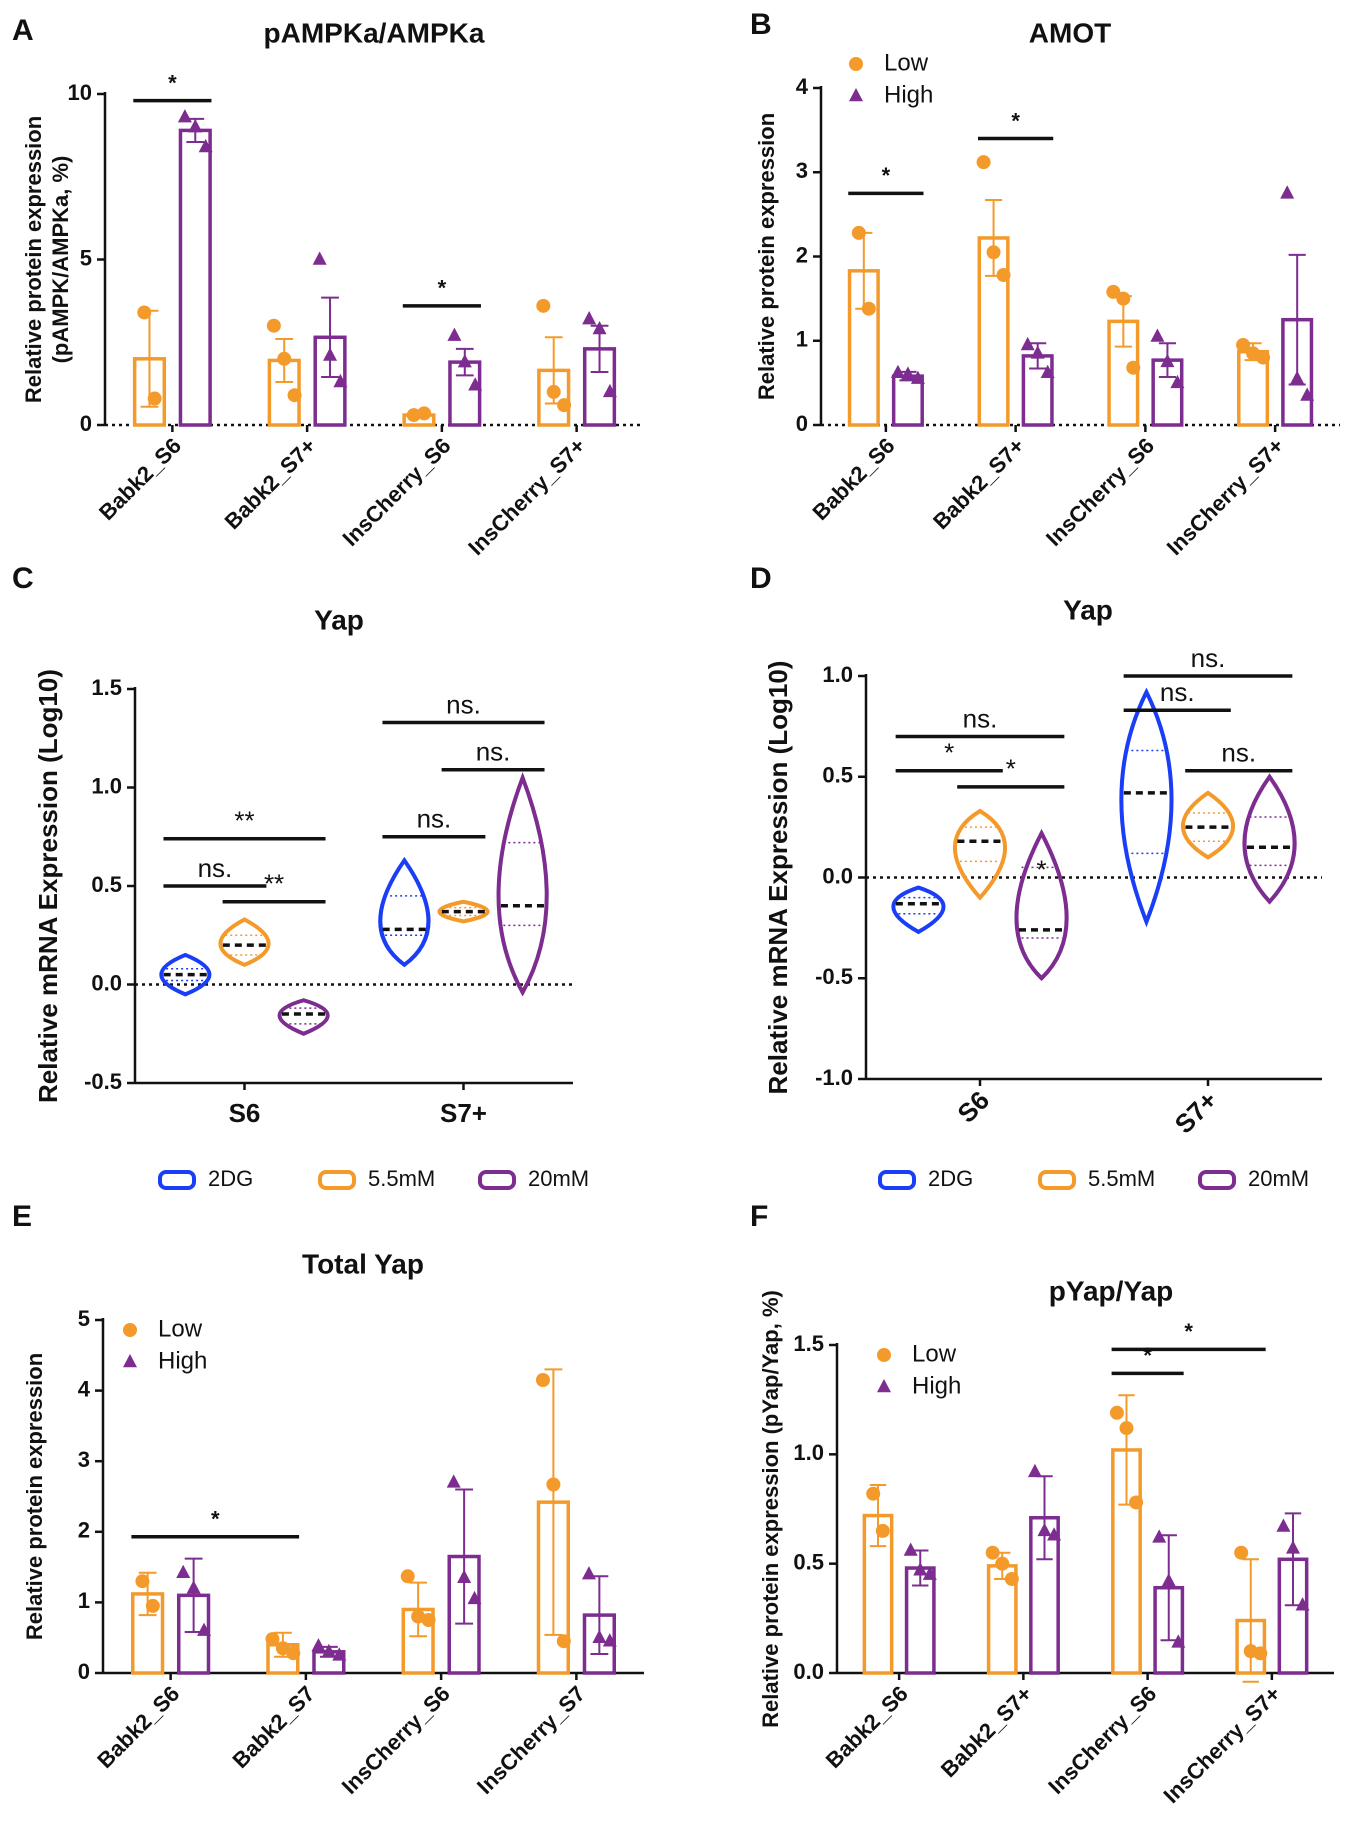 This screenshot has width=1357, height=1841. Describe the element at coordinates (401, 1178) in the screenshot. I see `legend-label: 5.5mM` at that location.